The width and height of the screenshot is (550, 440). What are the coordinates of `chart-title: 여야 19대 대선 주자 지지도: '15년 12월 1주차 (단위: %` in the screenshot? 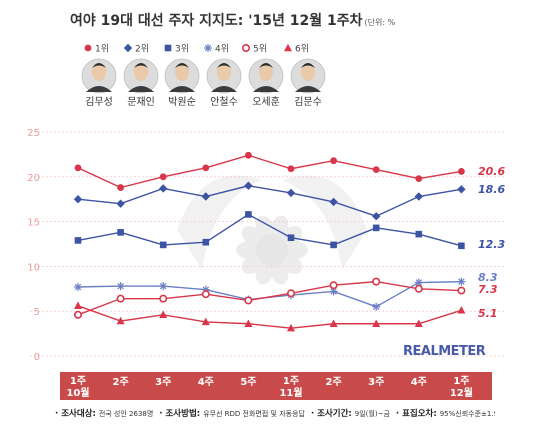 It's located at (232, 20).